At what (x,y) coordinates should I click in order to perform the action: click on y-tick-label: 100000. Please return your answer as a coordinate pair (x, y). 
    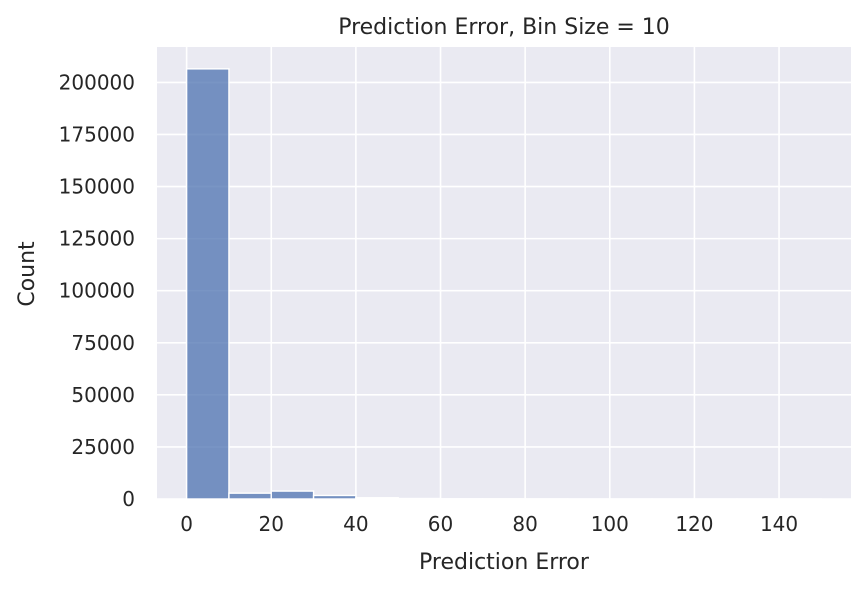
    Looking at the image, I should click on (97, 291).